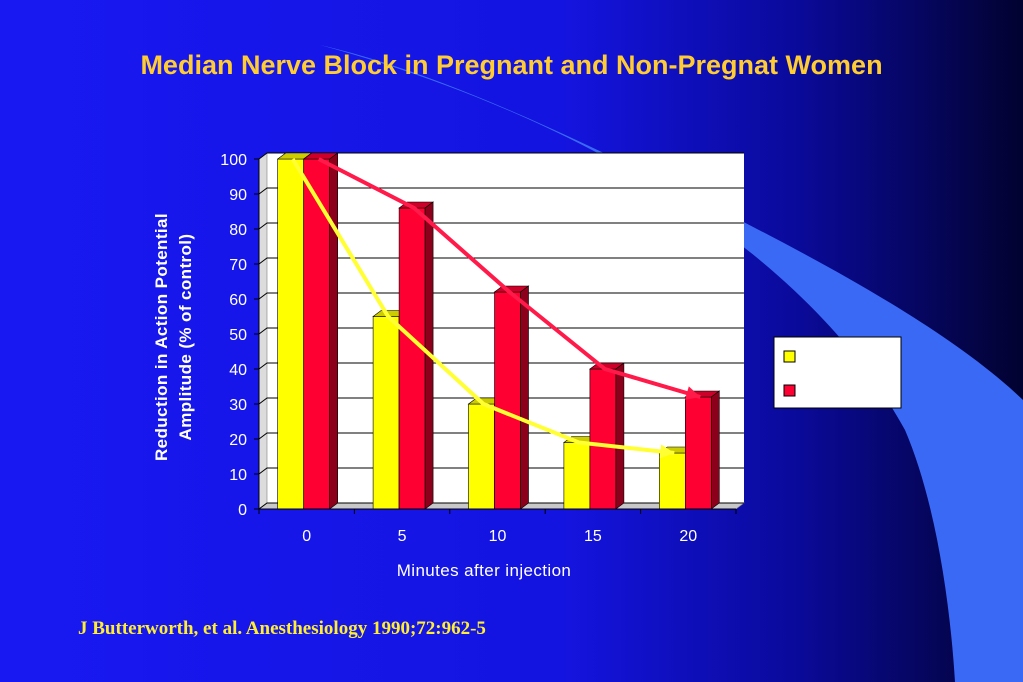 Image resolution: width=1023 pixels, height=682 pixels. What do you see at coordinates (242, 510) in the screenshot?
I see `y-tick-label: 0` at bounding box center [242, 510].